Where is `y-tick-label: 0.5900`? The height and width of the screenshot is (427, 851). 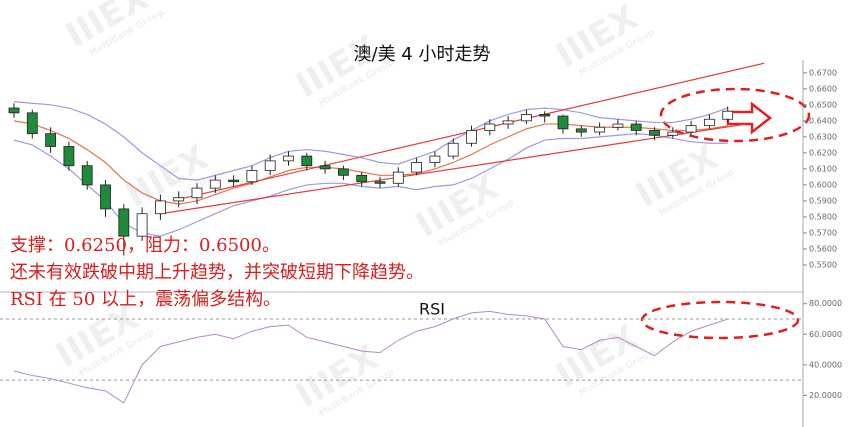 y-tick-label: 0.5900 is located at coordinates (823, 200).